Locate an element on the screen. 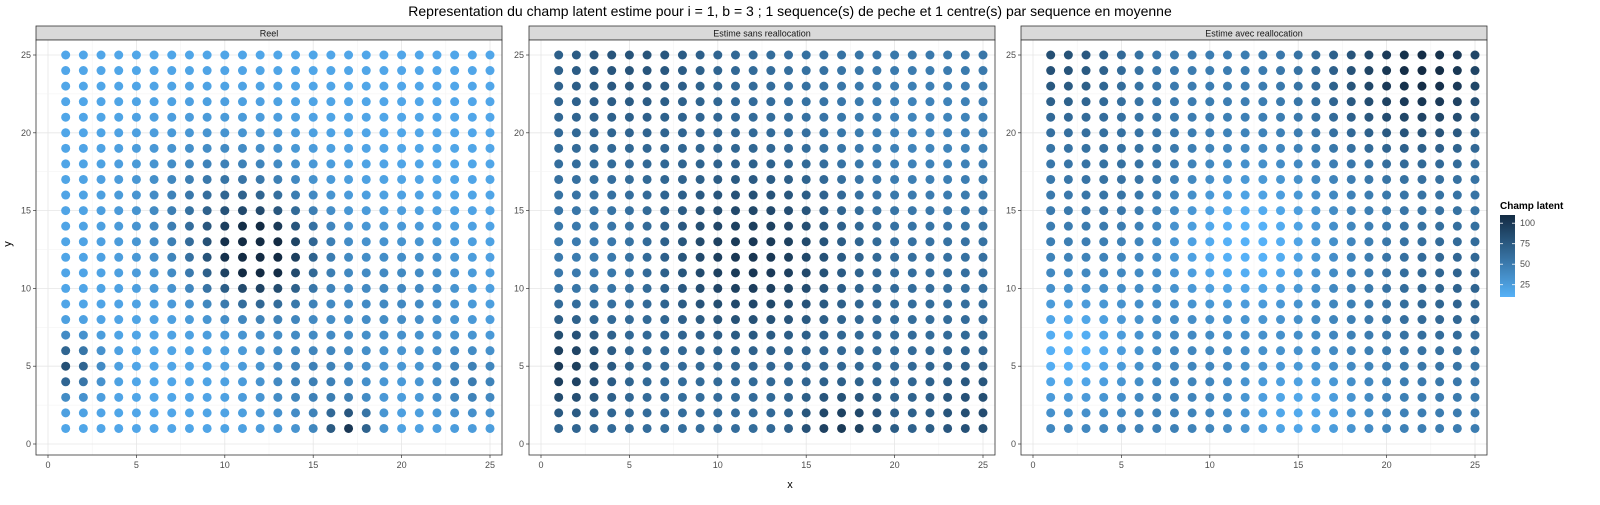 The height and width of the screenshot is (505, 1600). x-tick-label: 10 is located at coordinates (225, 465).